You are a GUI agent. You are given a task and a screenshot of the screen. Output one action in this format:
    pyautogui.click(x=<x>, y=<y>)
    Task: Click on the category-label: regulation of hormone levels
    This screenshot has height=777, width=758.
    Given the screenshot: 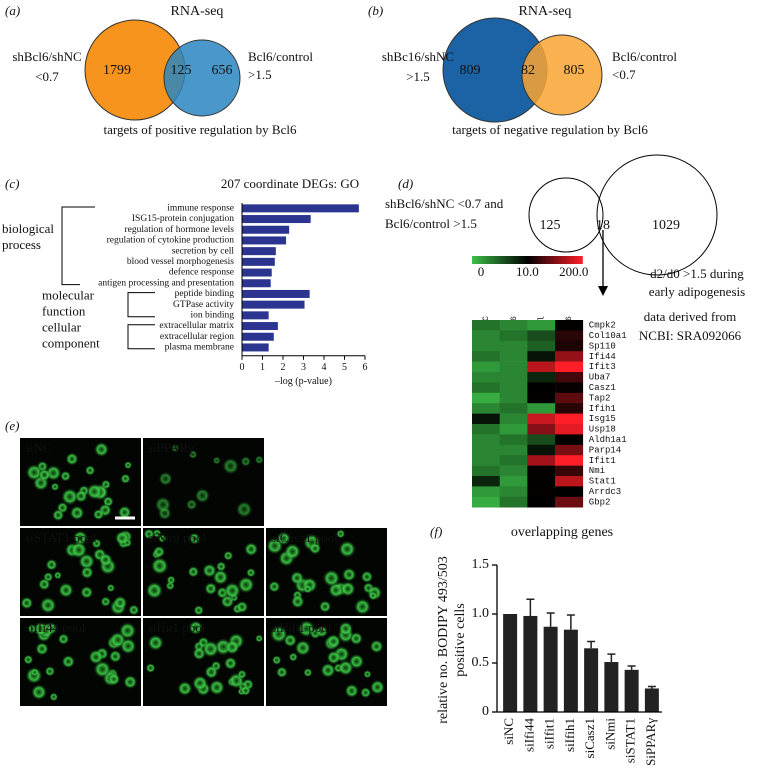 What is the action you would take?
    pyautogui.click(x=180, y=229)
    